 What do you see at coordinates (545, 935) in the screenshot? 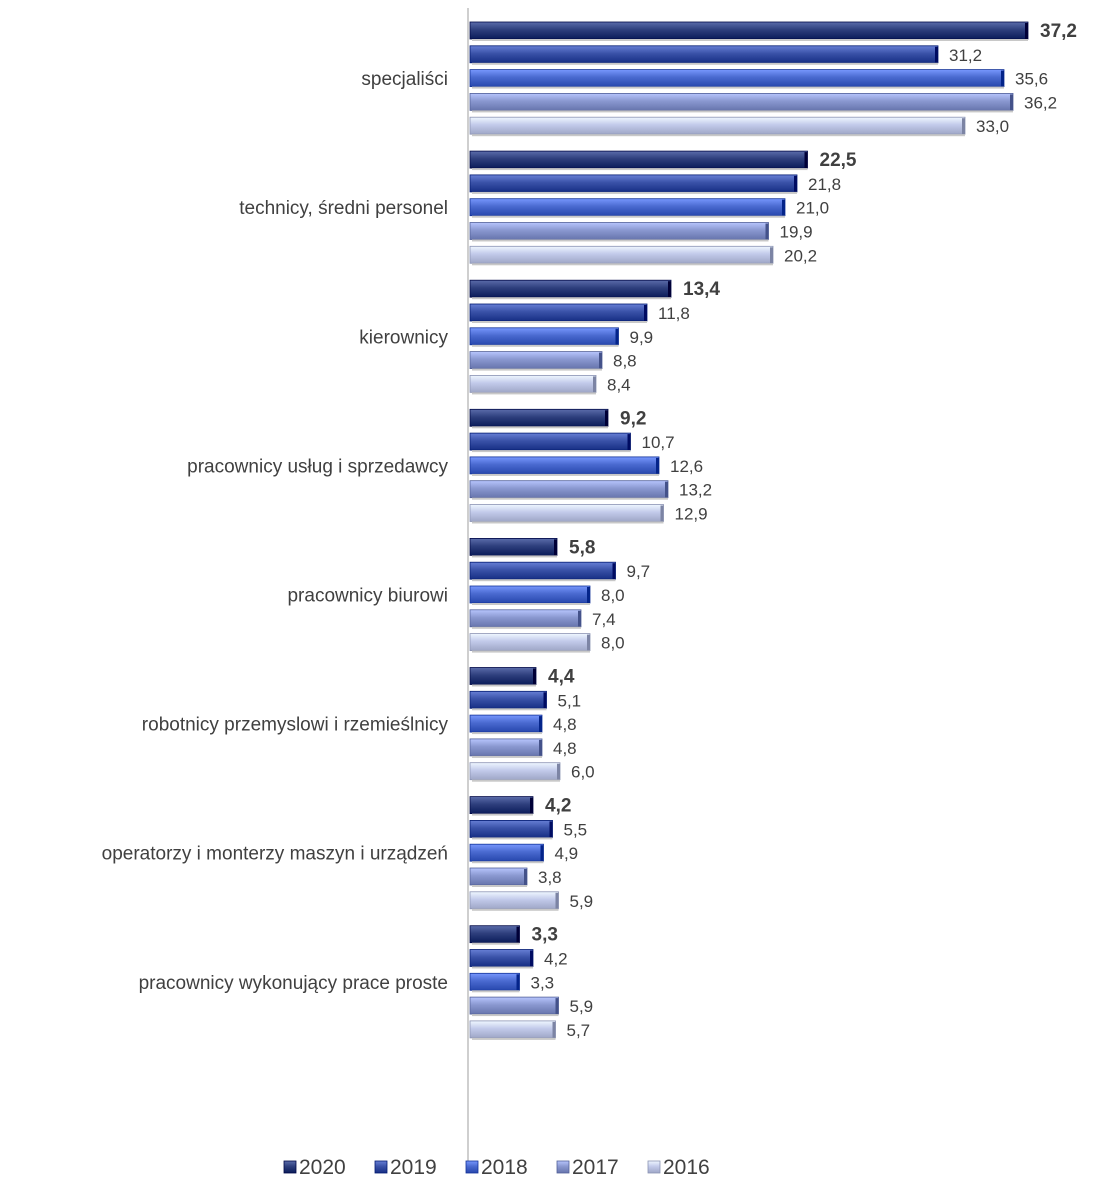
I see `data-label: 3,3` at bounding box center [545, 935].